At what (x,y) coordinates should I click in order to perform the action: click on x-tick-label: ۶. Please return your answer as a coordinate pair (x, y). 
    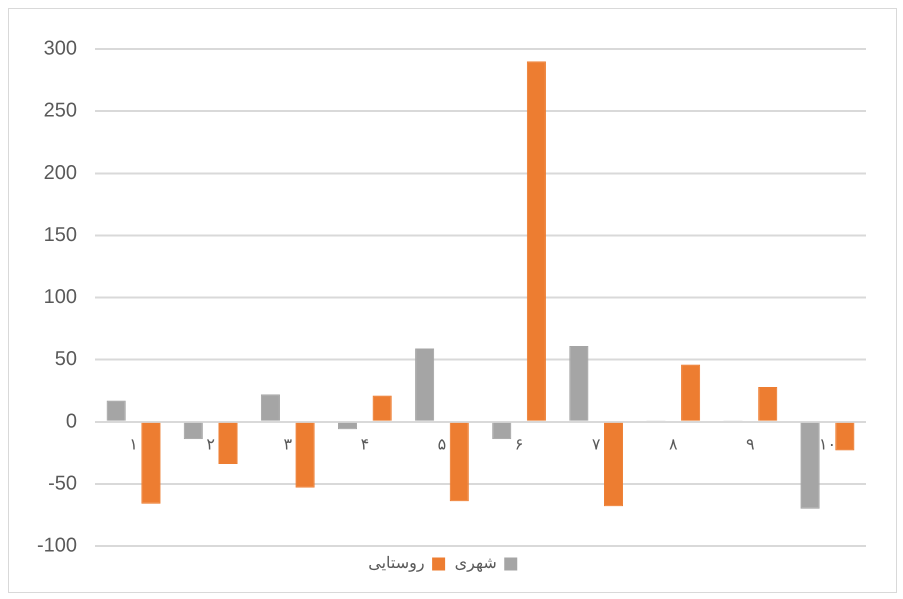
    Looking at the image, I should click on (519, 444).